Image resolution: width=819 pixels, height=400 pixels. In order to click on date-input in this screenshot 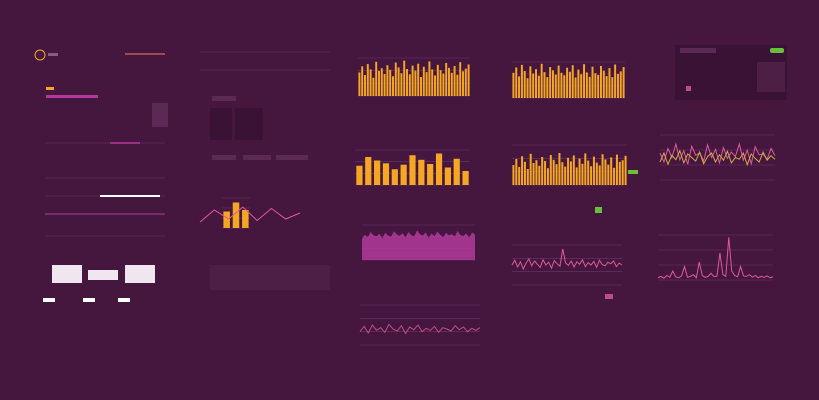, I will do `click(698, 50)`.